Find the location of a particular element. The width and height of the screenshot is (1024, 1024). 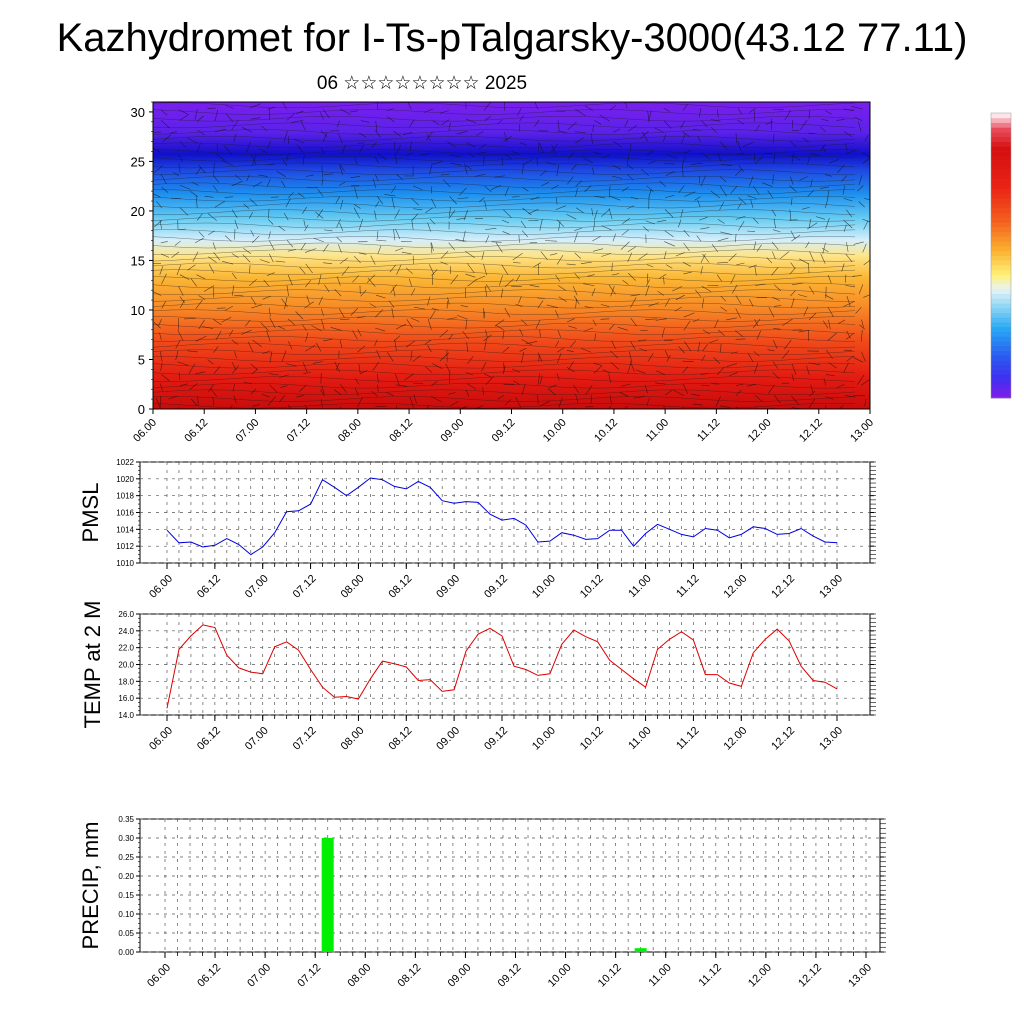

y-tick-label: 1014 is located at coordinates (125, 529).